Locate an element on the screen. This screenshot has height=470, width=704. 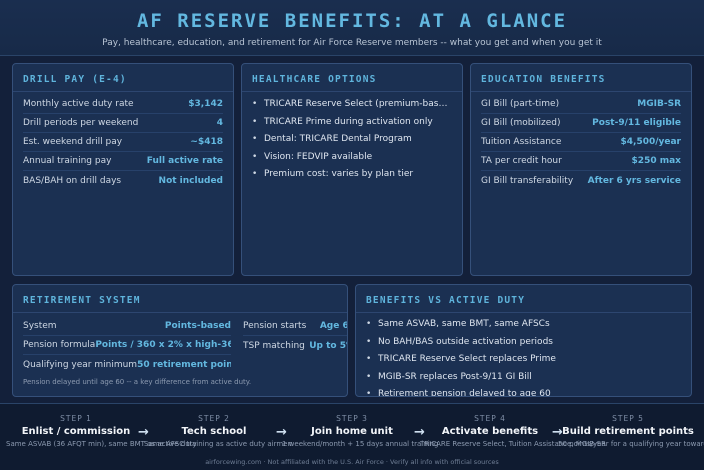
education-row: GI Bill (part-time) MGIB-SR is located at coordinates (581, 104).